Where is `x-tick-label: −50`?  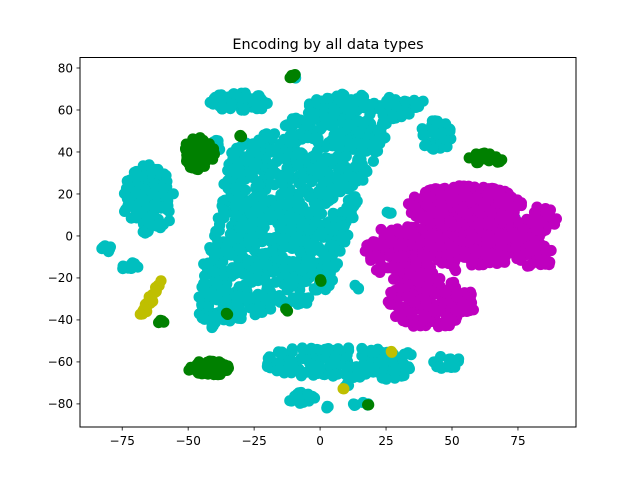 x-tick-label: −50 is located at coordinates (188, 441).